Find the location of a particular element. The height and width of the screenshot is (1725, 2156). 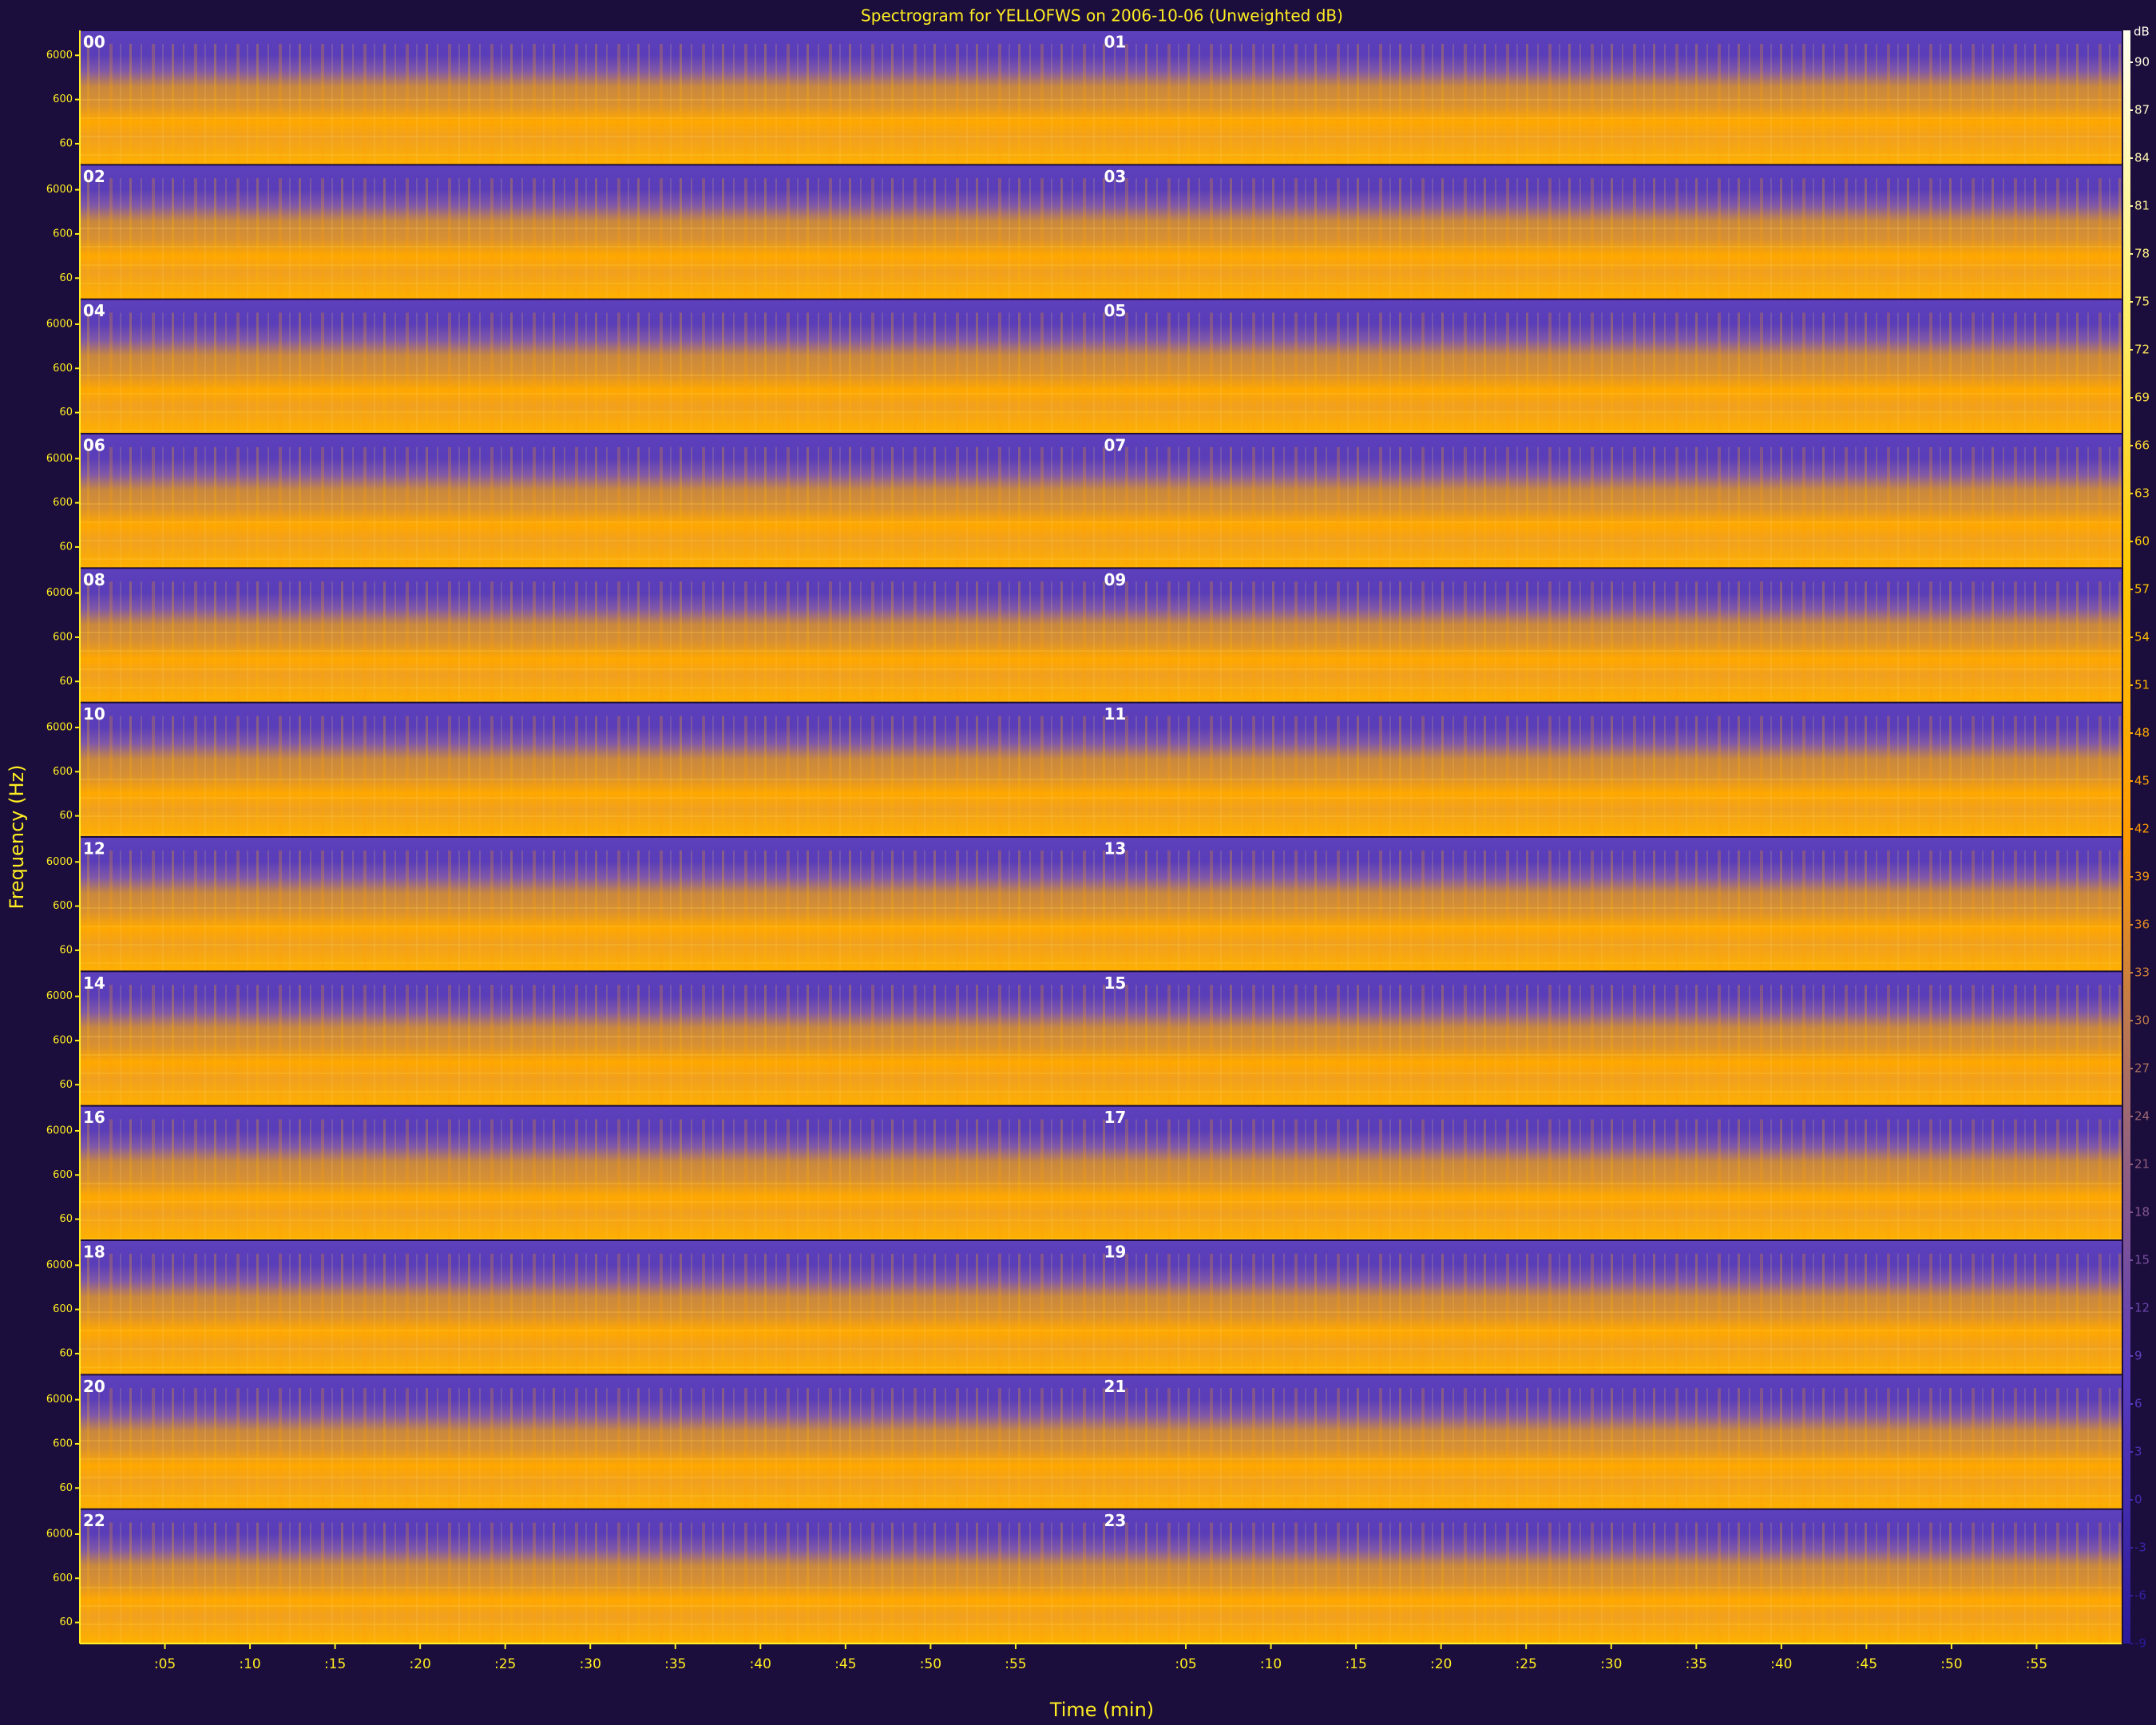

colorbar-tick-label: -3 is located at coordinates (2140, 1548).